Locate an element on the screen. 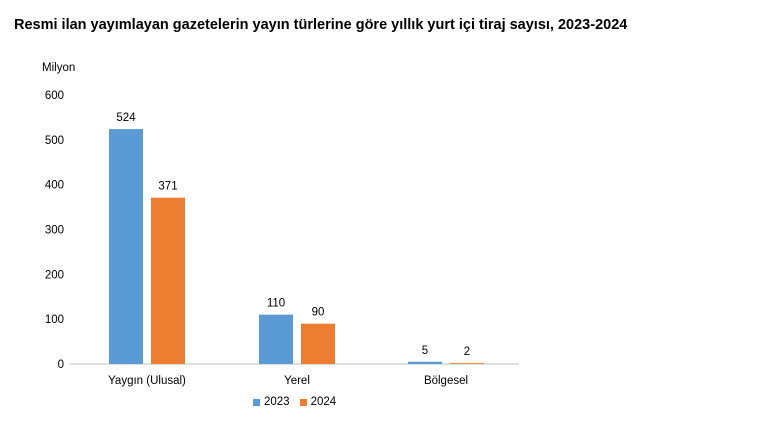  legend-swatch-2023 is located at coordinates (256, 402).